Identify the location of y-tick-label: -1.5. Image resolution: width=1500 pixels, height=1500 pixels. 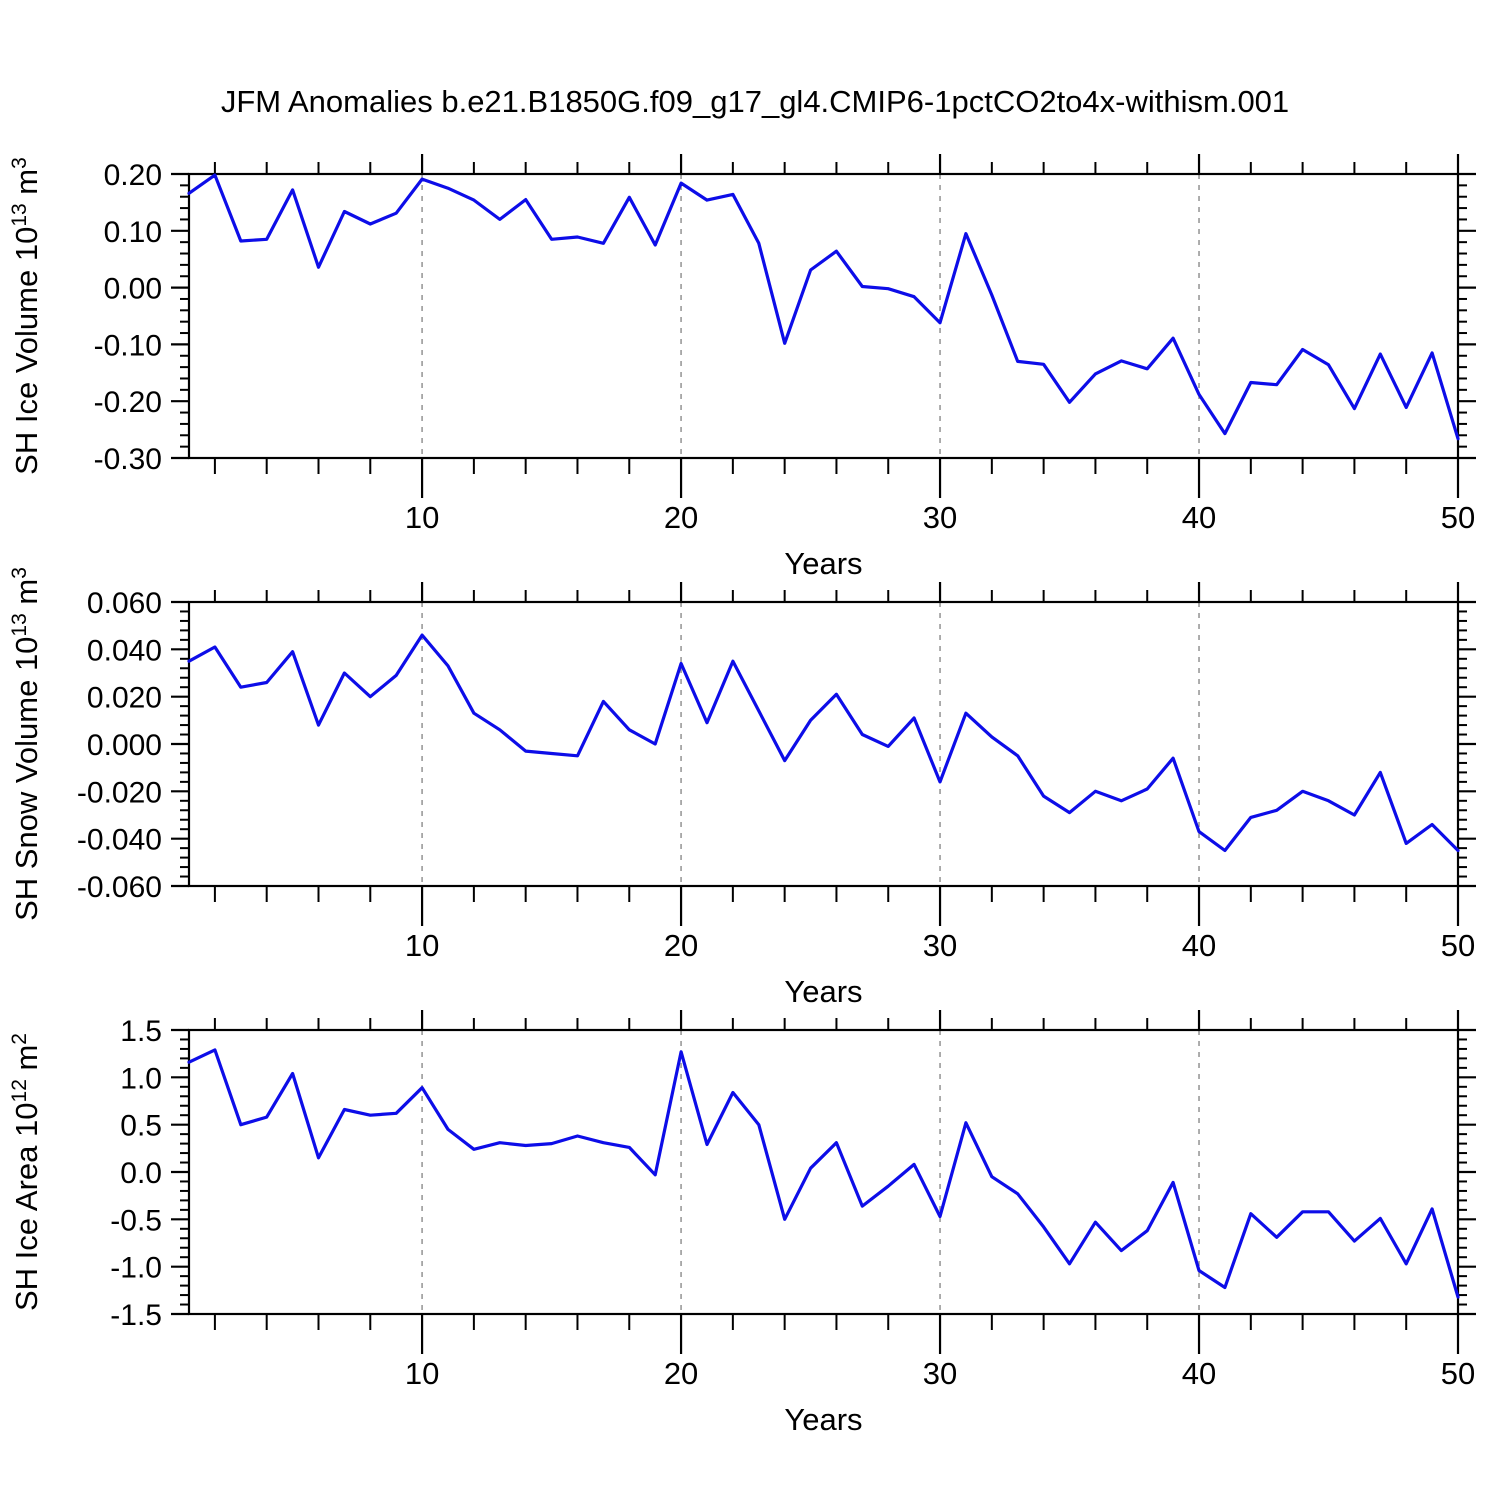
(136, 1315).